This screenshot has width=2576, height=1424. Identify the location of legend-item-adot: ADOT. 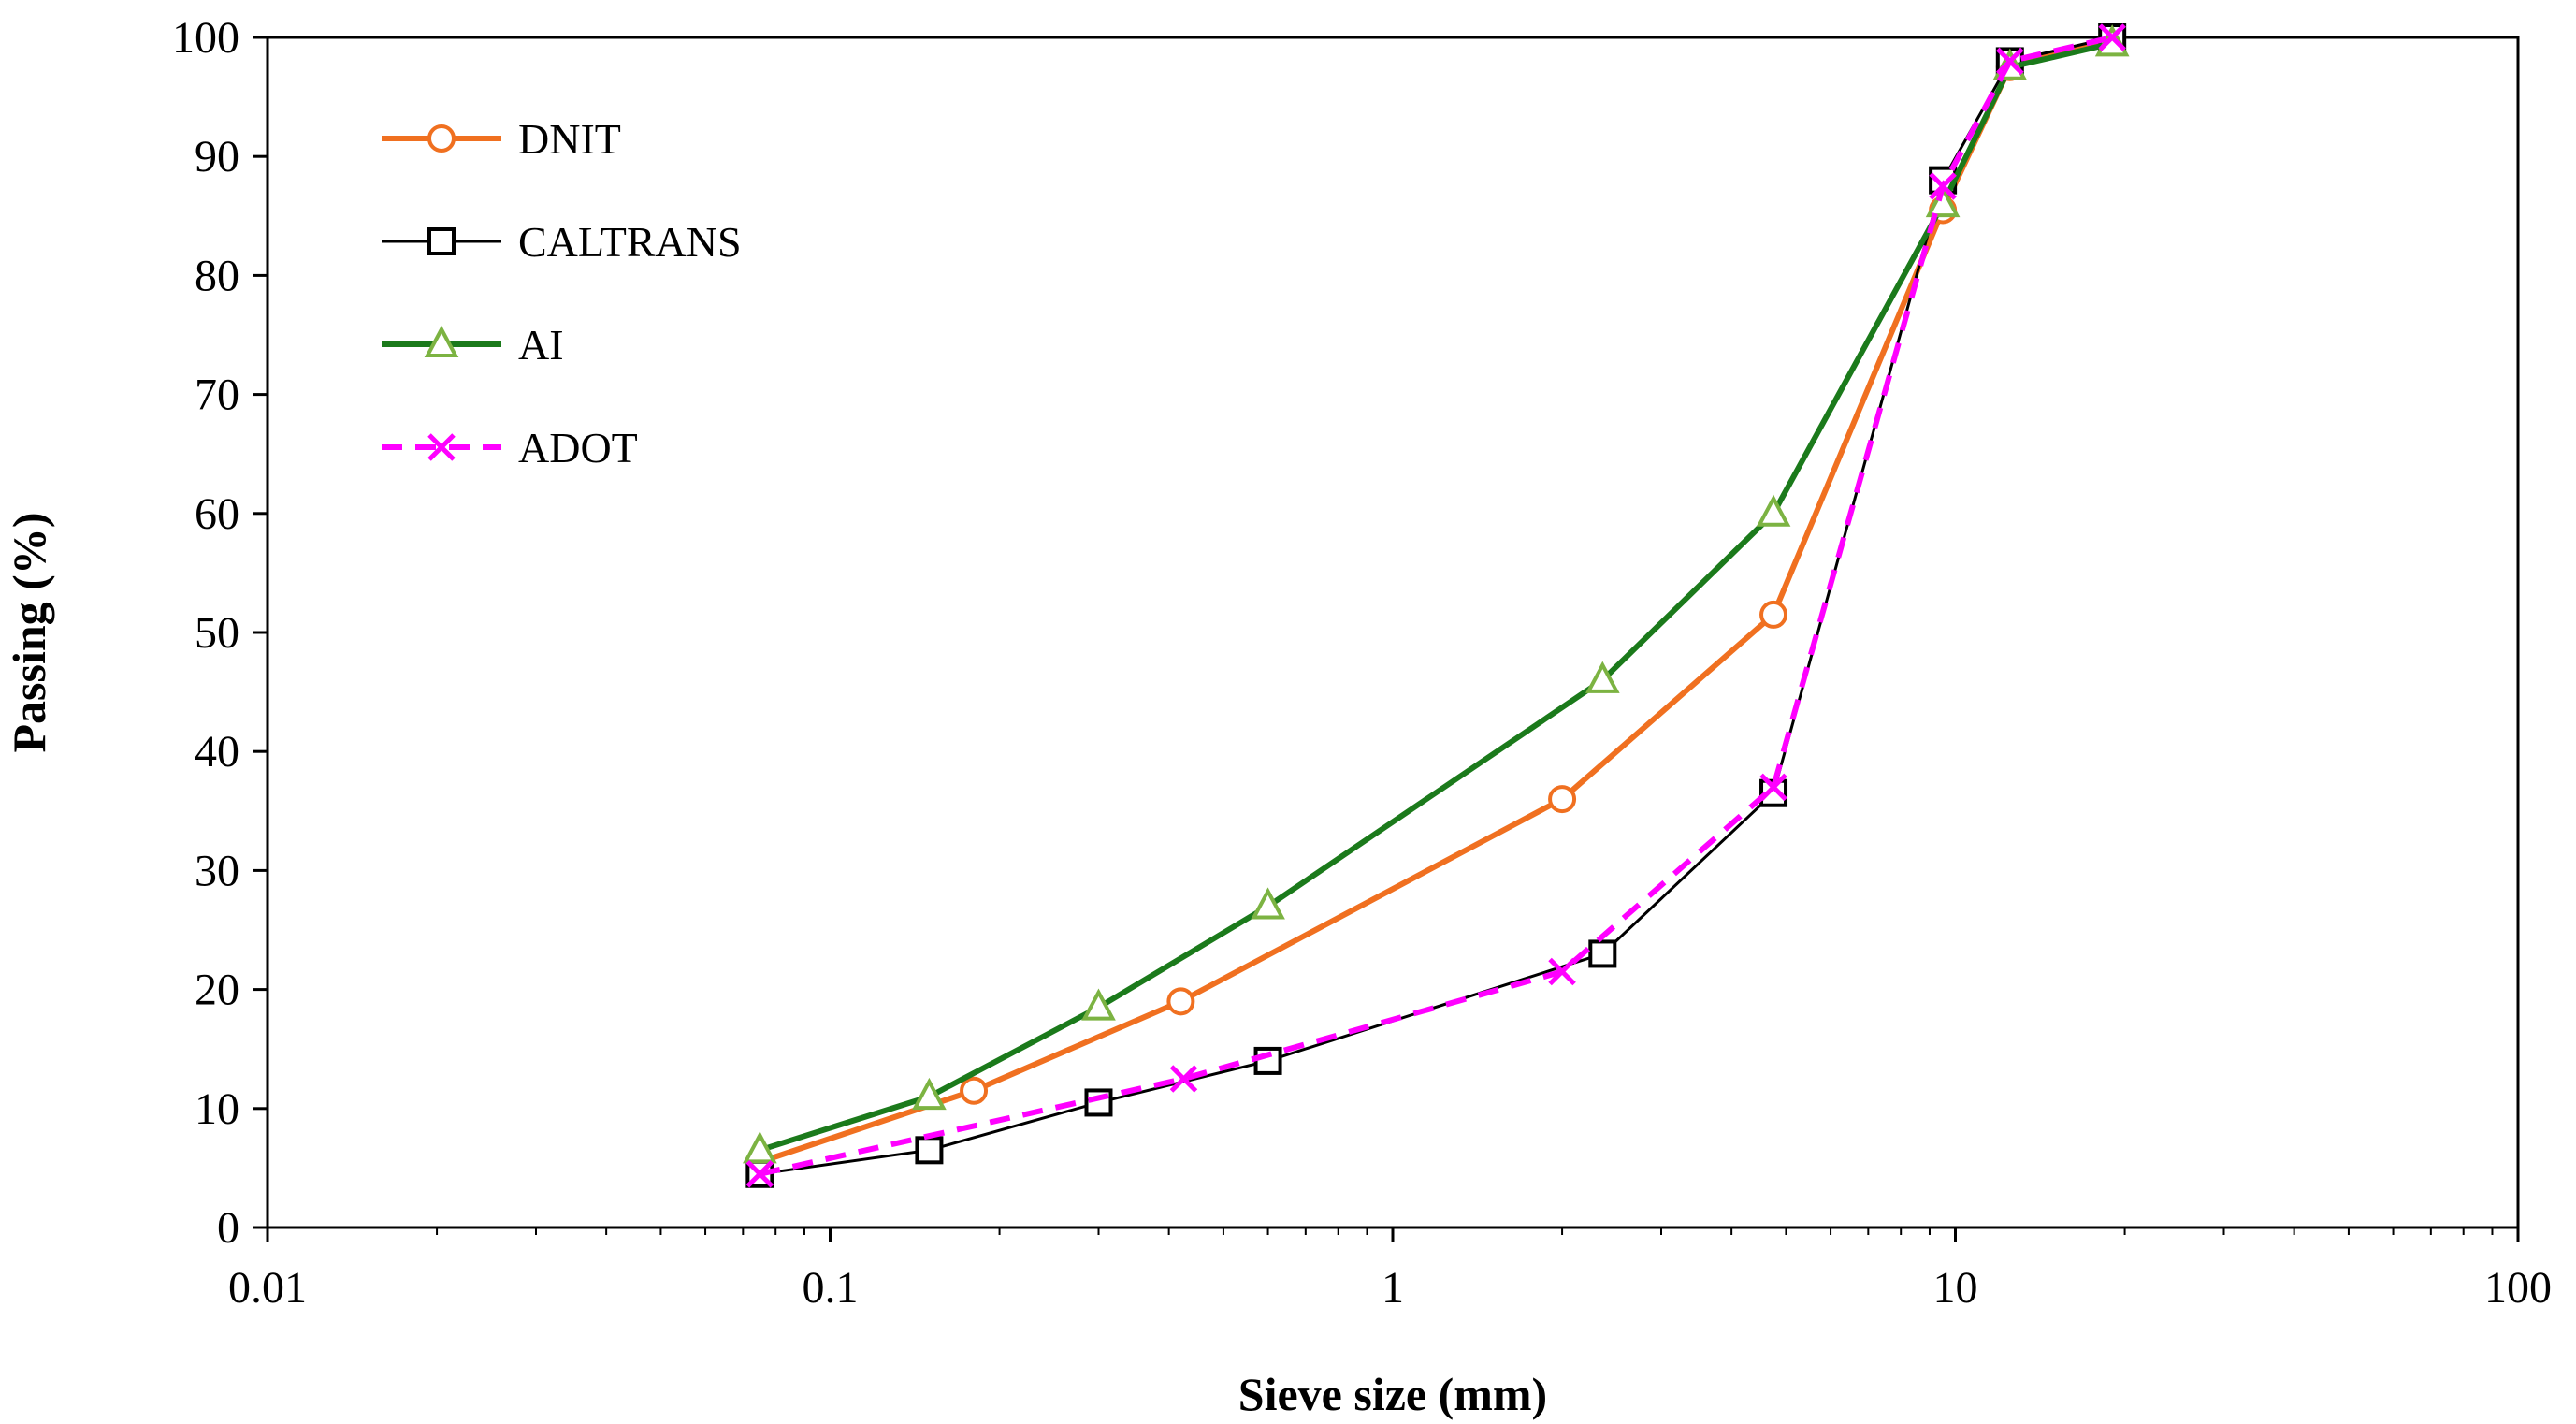
(510, 448).